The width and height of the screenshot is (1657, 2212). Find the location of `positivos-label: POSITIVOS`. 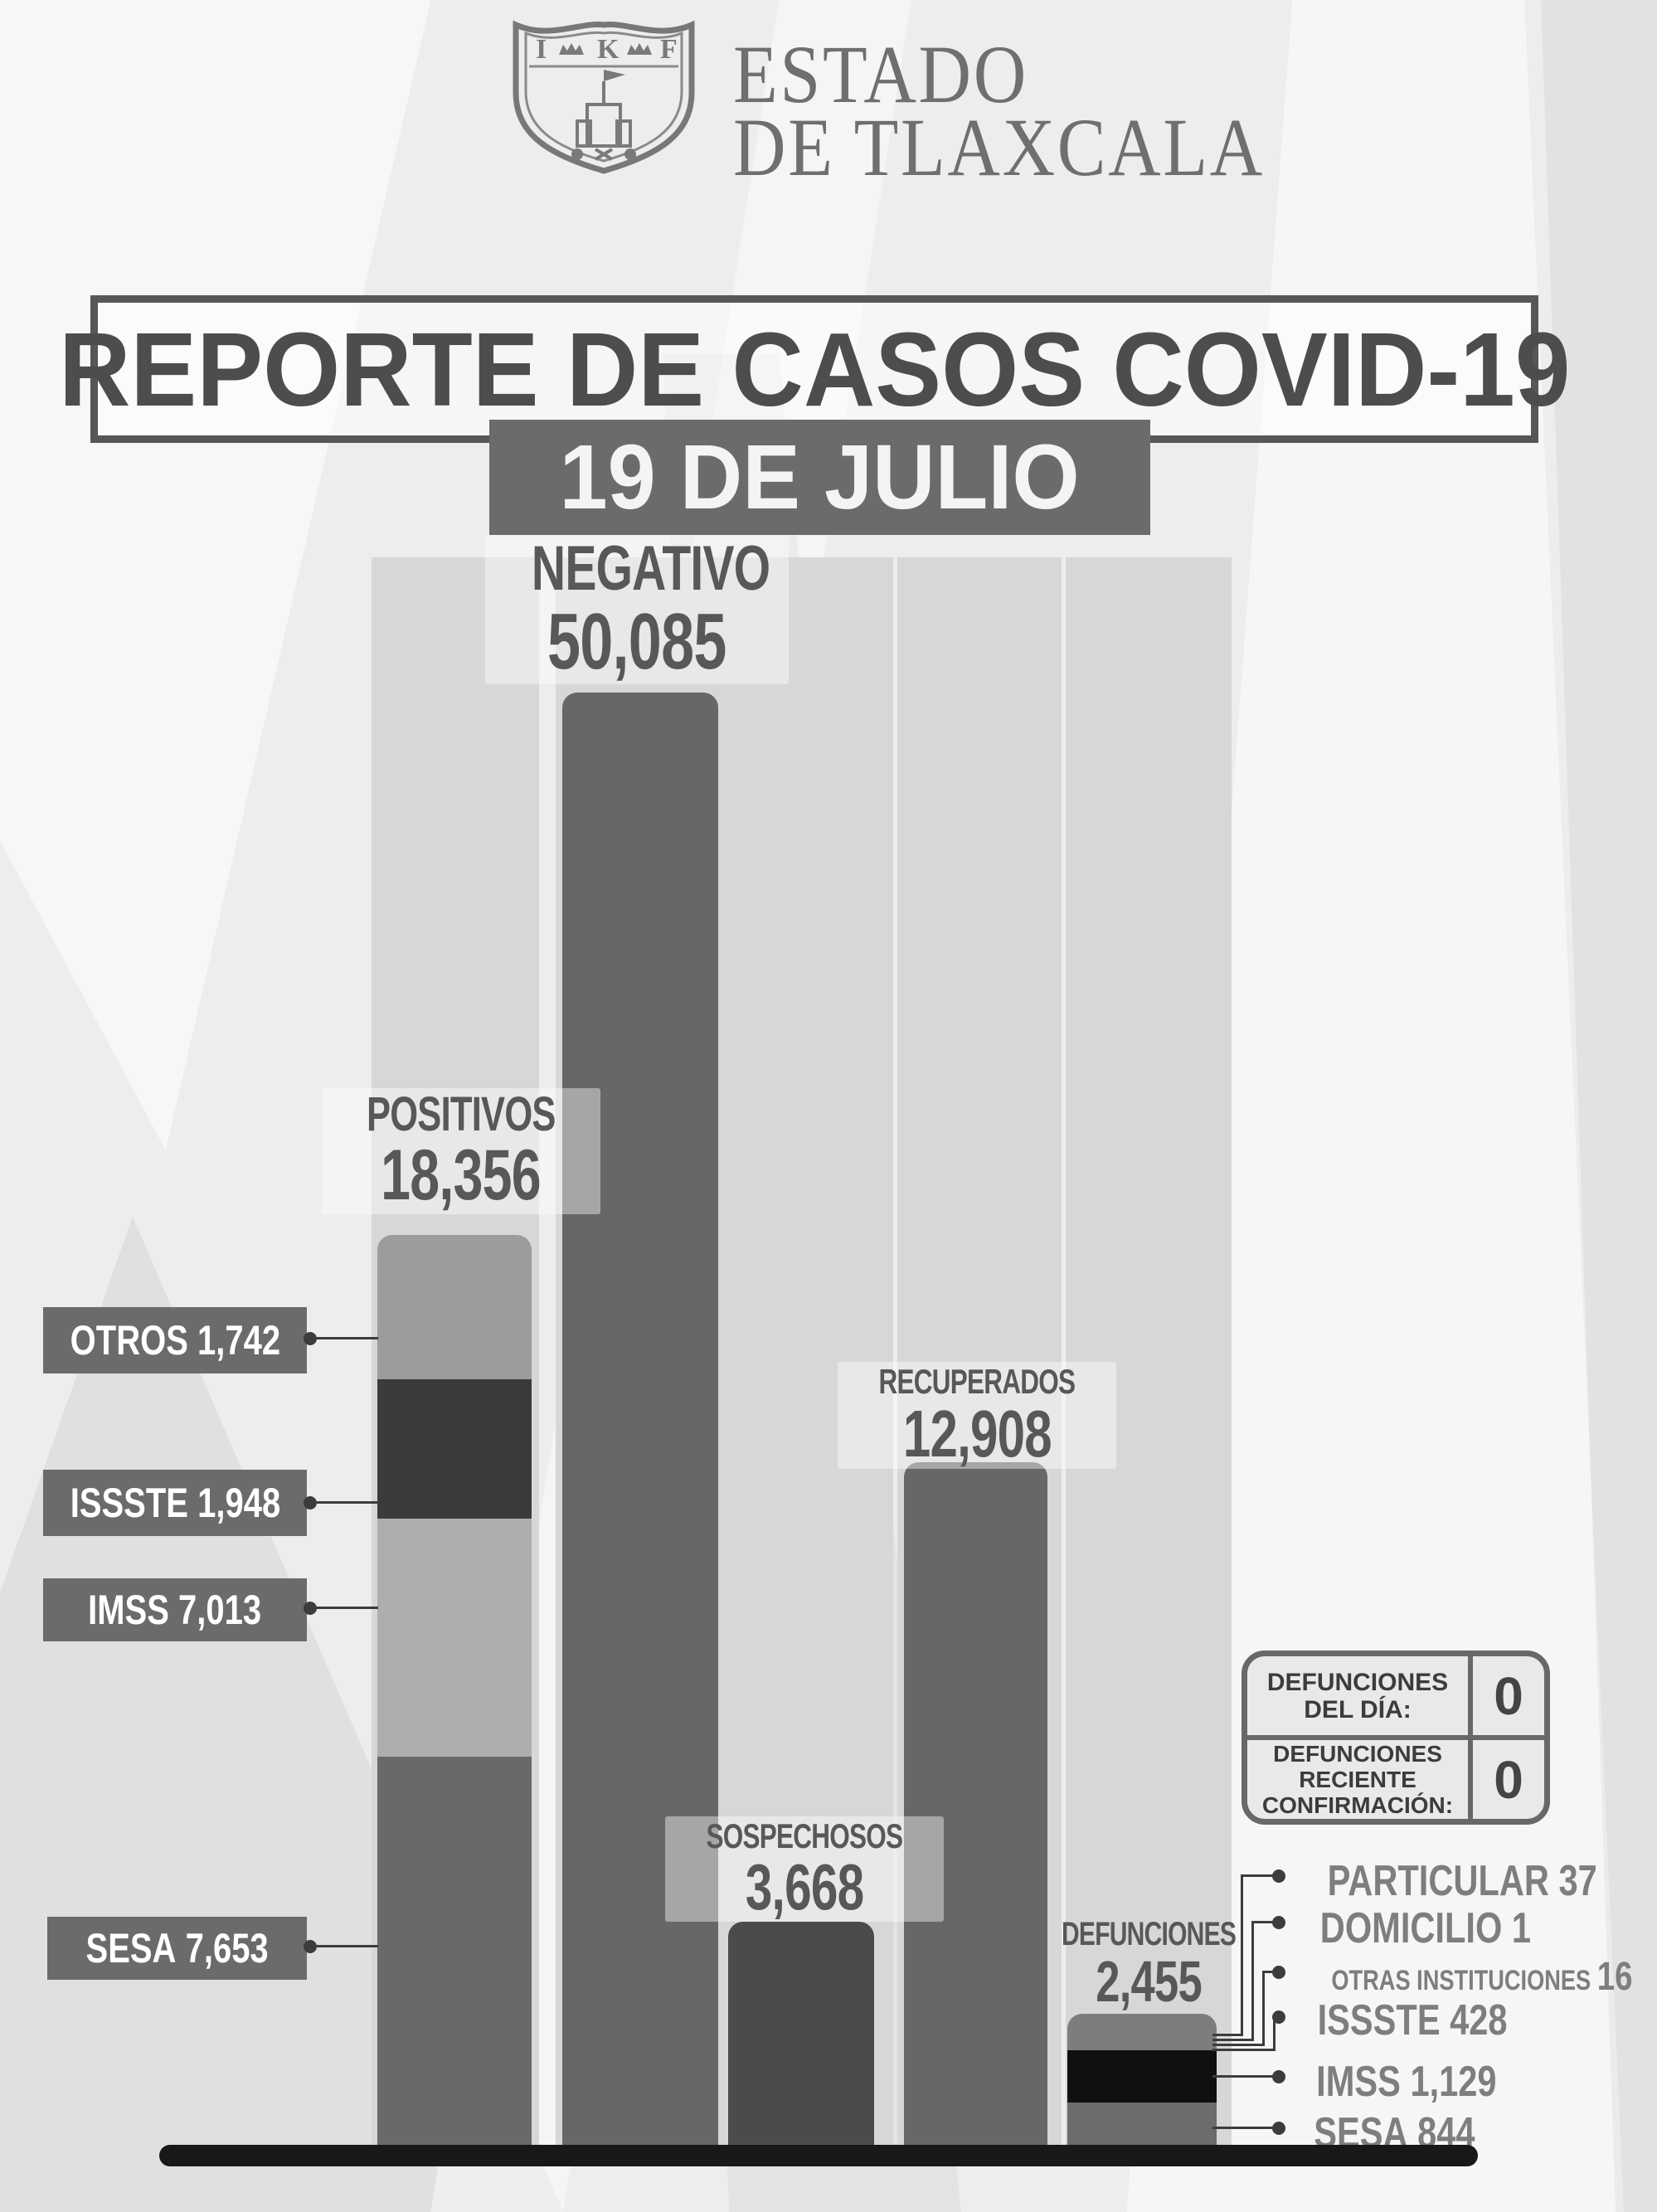

positivos-label: POSITIVOS is located at coordinates (461, 1114).